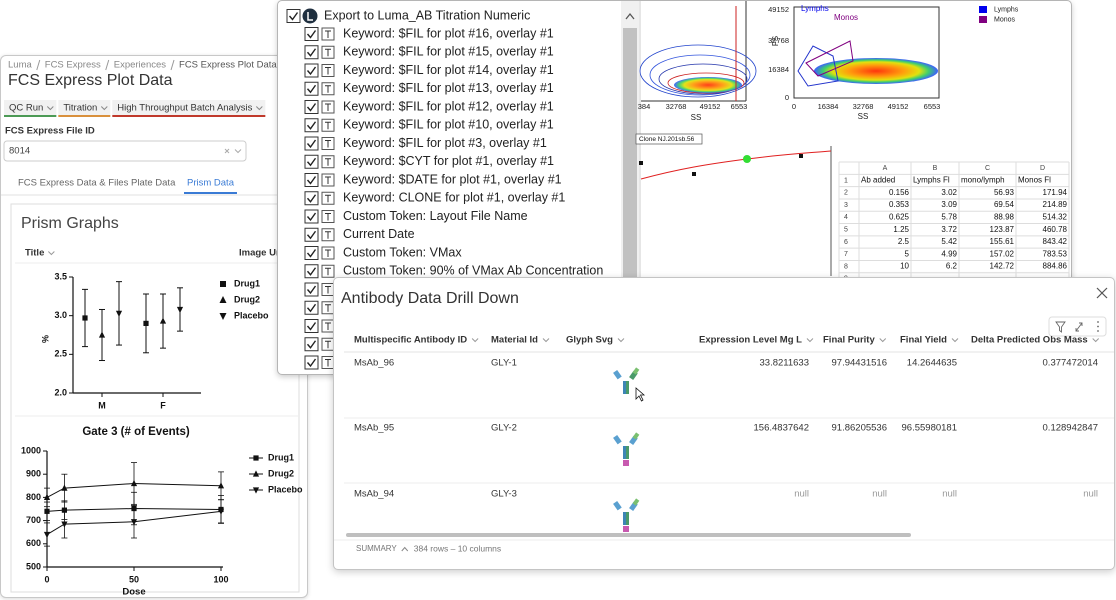  What do you see at coordinates (452, 179) in the screenshot?
I see `export-item: Keyword: $DATE for plot #1, overlay #1` at bounding box center [452, 179].